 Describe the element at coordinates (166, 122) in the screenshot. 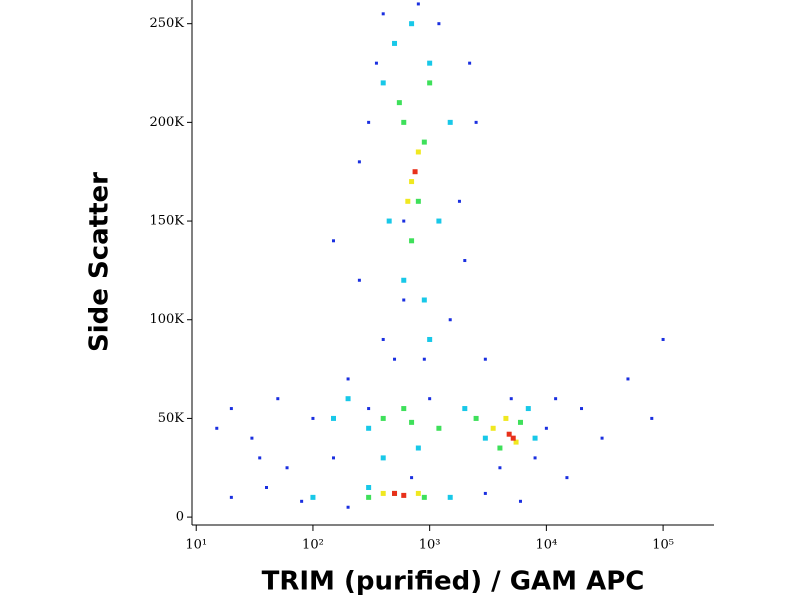

I see `y-tick-label: 200K` at that location.